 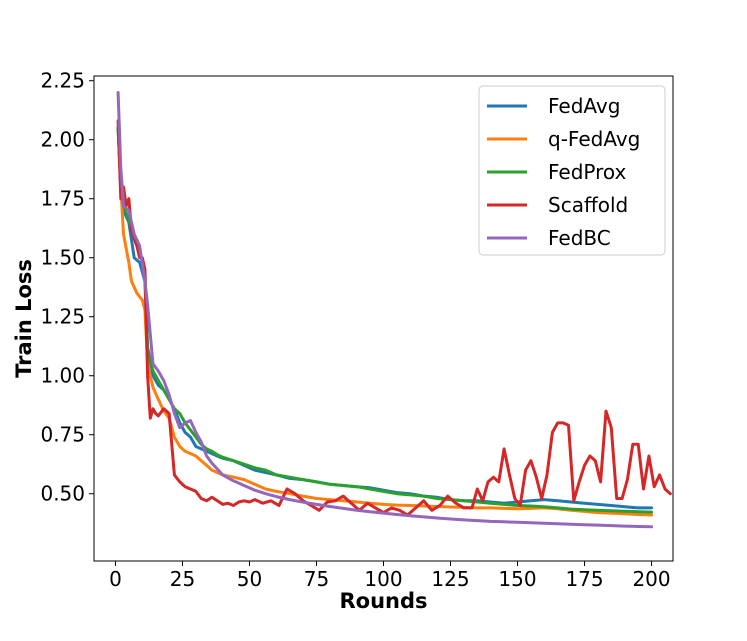 I want to click on x-axis: 0 25 50 75 100 125 150 175 200, so click(x=390, y=576).